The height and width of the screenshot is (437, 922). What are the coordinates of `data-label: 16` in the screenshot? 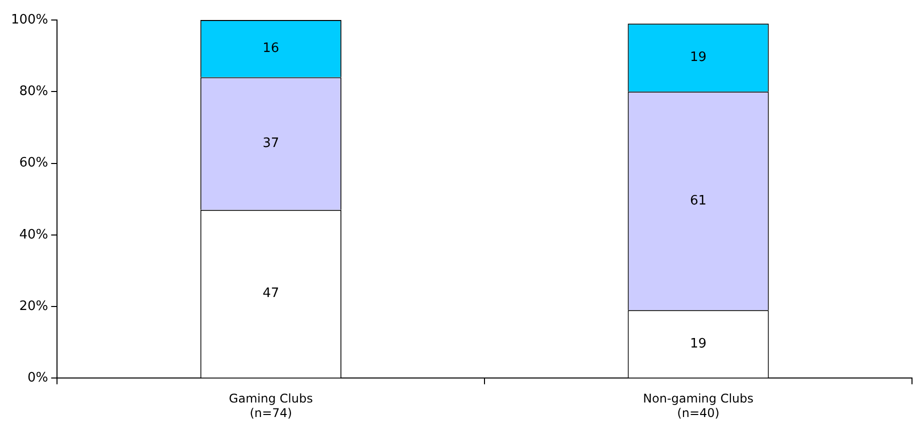 It's located at (271, 48).